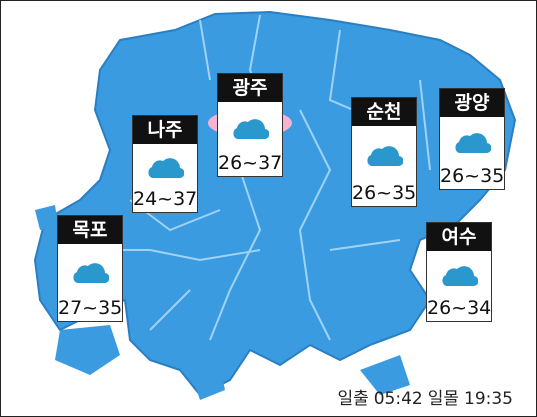 Image resolution: width=537 pixels, height=417 pixels. Describe the element at coordinates (353, 399) in the screenshot. I see `sunrise-label: 일출` at that location.